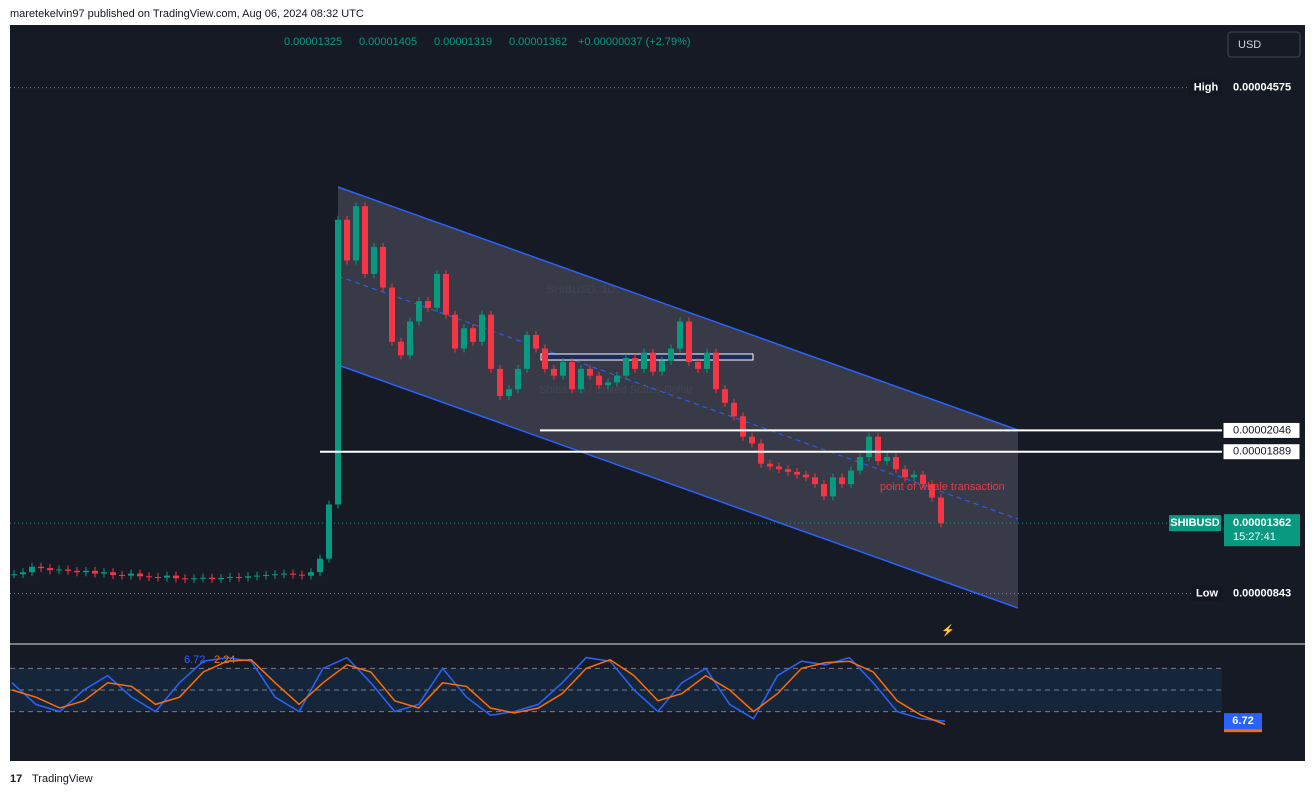 The width and height of the screenshot is (1314, 797). I want to click on high-value: 0.00004575, so click(1262, 88).